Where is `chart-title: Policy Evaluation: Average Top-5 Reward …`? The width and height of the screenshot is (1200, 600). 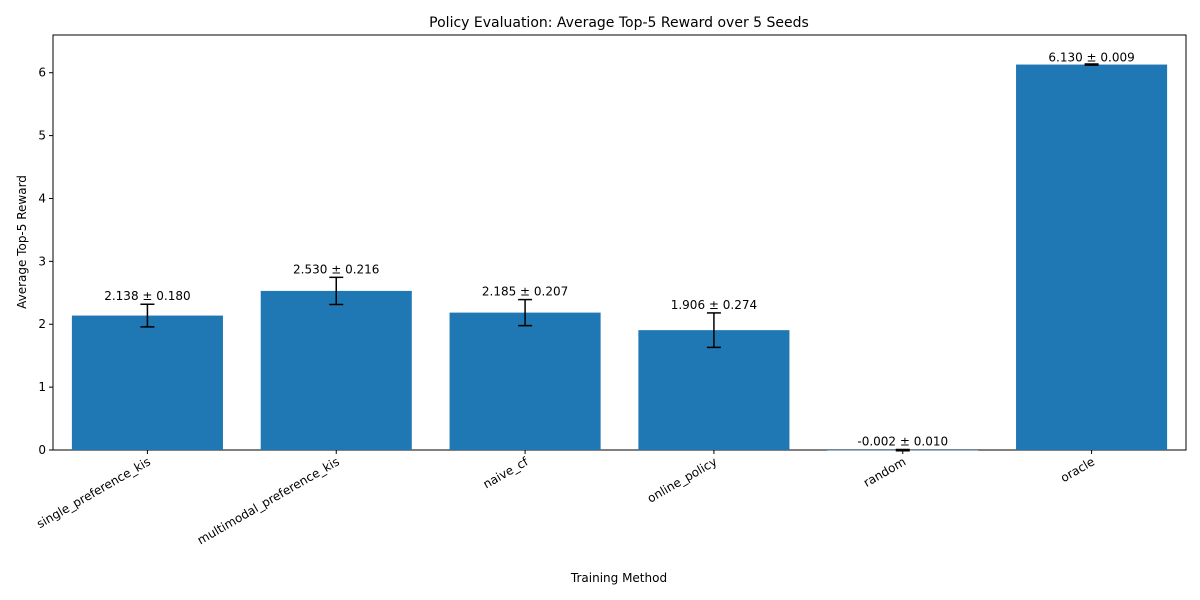
chart-title: Policy Evaluation: Average Top-5 Reward … is located at coordinates (619, 23).